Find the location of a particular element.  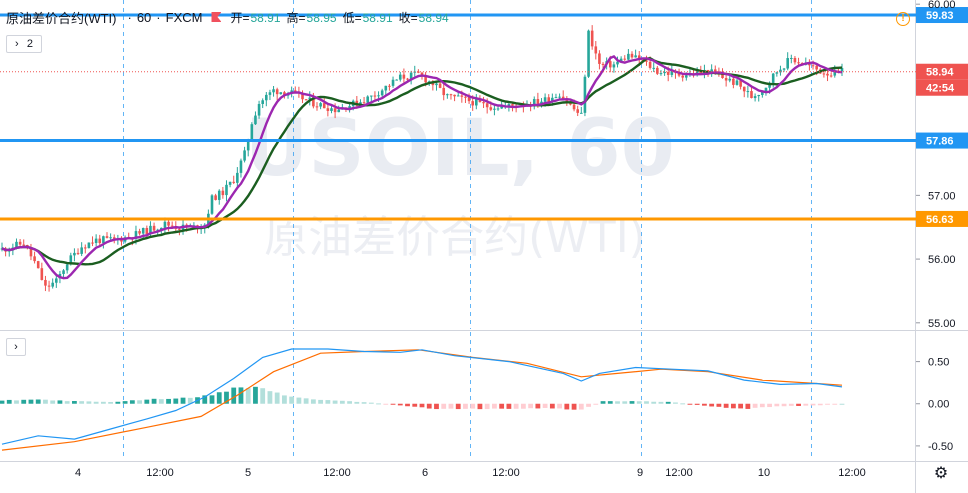

indicators-toggle-button: › 2 is located at coordinates (24, 44).